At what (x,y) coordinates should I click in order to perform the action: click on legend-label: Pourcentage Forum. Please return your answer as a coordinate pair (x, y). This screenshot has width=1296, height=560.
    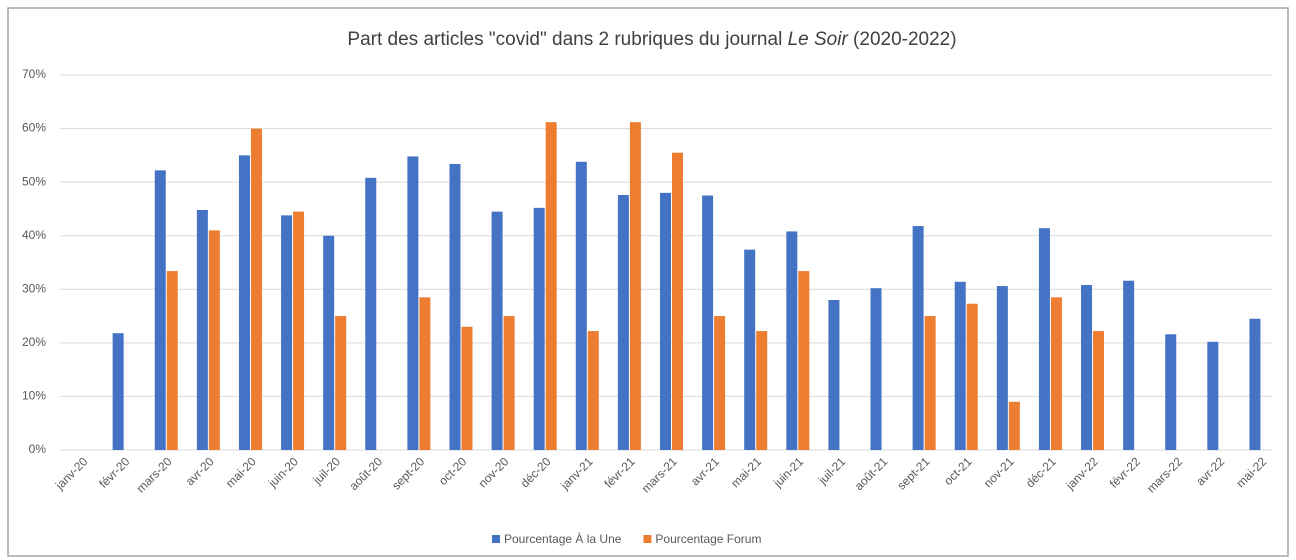
    Looking at the image, I should click on (708, 539).